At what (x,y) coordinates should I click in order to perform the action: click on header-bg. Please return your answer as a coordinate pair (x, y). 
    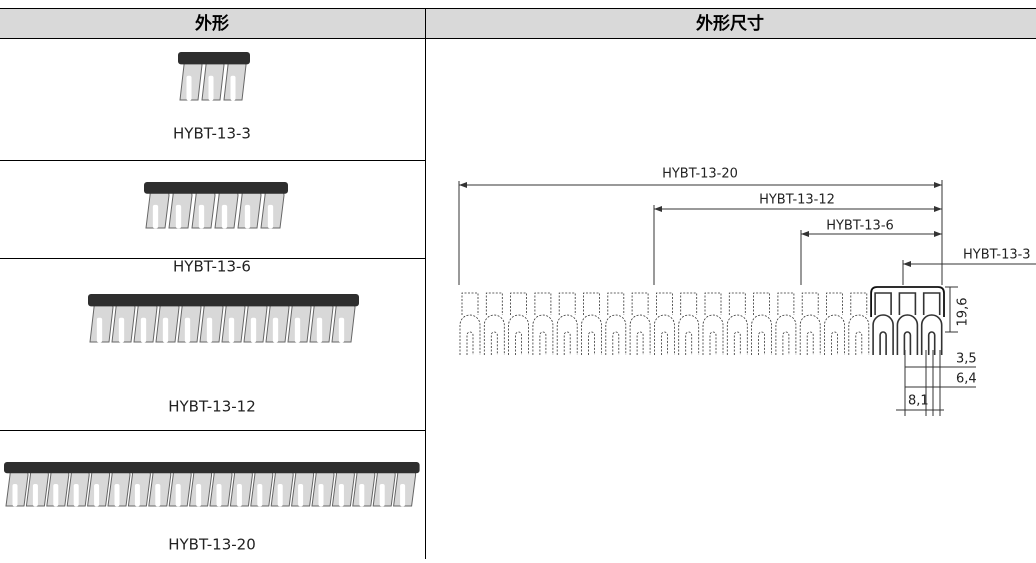
    Looking at the image, I should click on (518, 23).